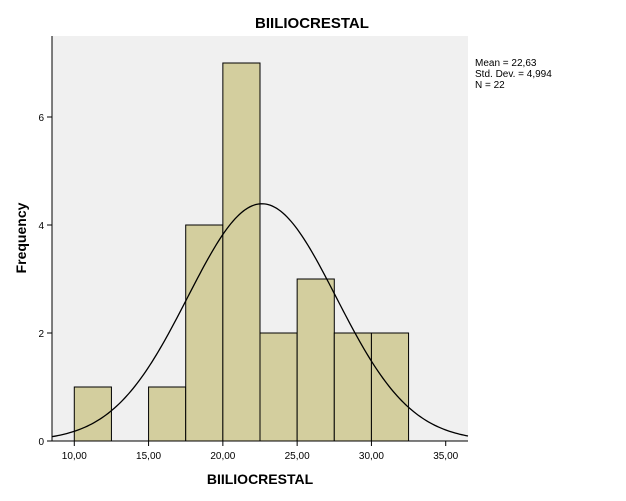 The height and width of the screenshot is (501, 626). I want to click on x-tick-label: 25,00, so click(297, 456).